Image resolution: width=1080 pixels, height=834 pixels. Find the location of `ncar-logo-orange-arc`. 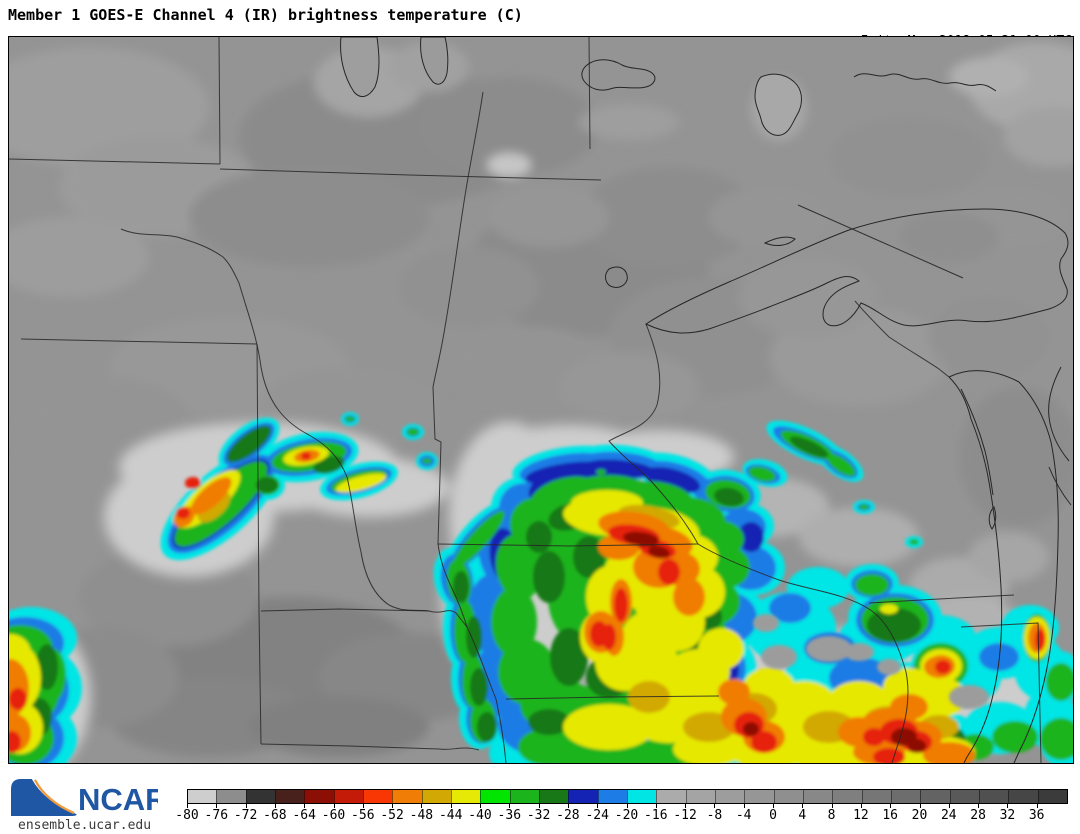

ncar-logo-orange-arc is located at coordinates (54, 797).